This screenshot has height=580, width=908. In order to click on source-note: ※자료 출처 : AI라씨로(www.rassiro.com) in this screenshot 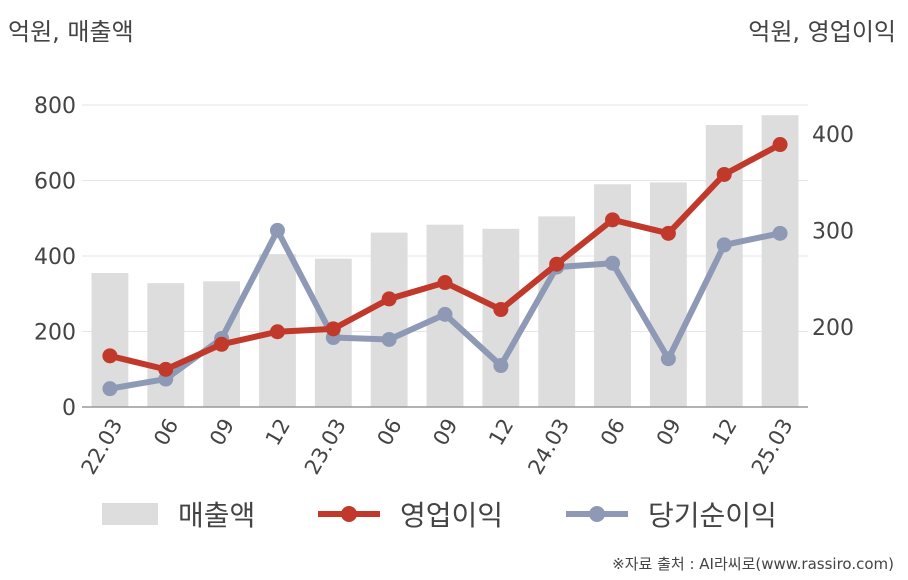, I will do `click(753, 564)`.